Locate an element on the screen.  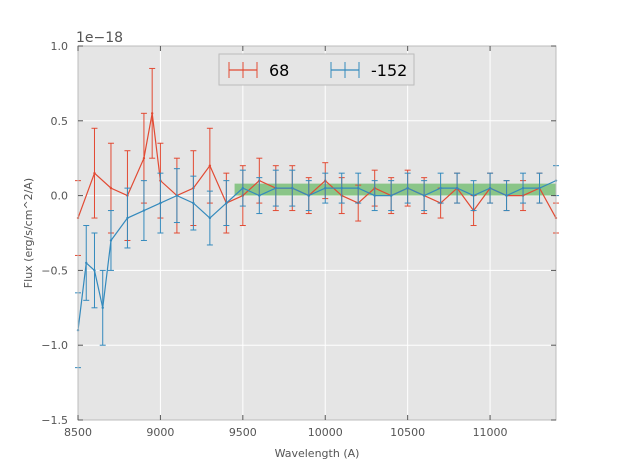
legend-item-2: -152 is located at coordinates (368, 70).